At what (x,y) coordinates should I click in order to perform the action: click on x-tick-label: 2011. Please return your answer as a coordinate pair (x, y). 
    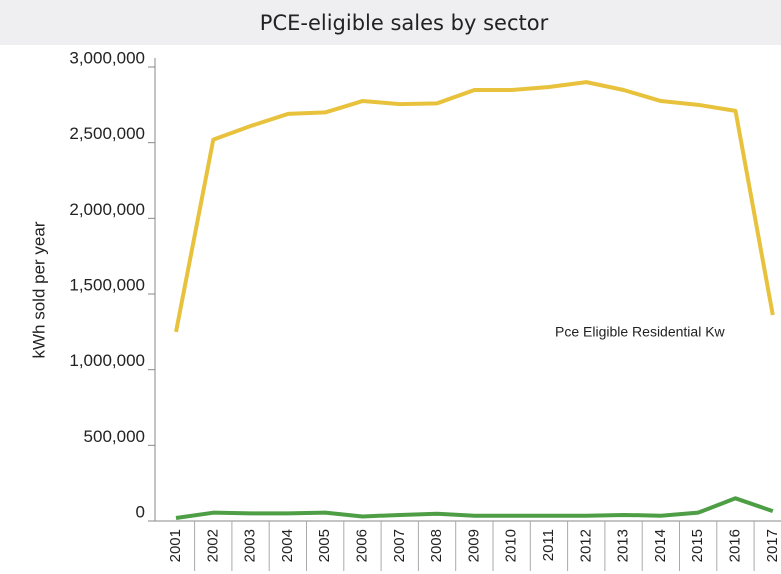
    Looking at the image, I should click on (548, 545).